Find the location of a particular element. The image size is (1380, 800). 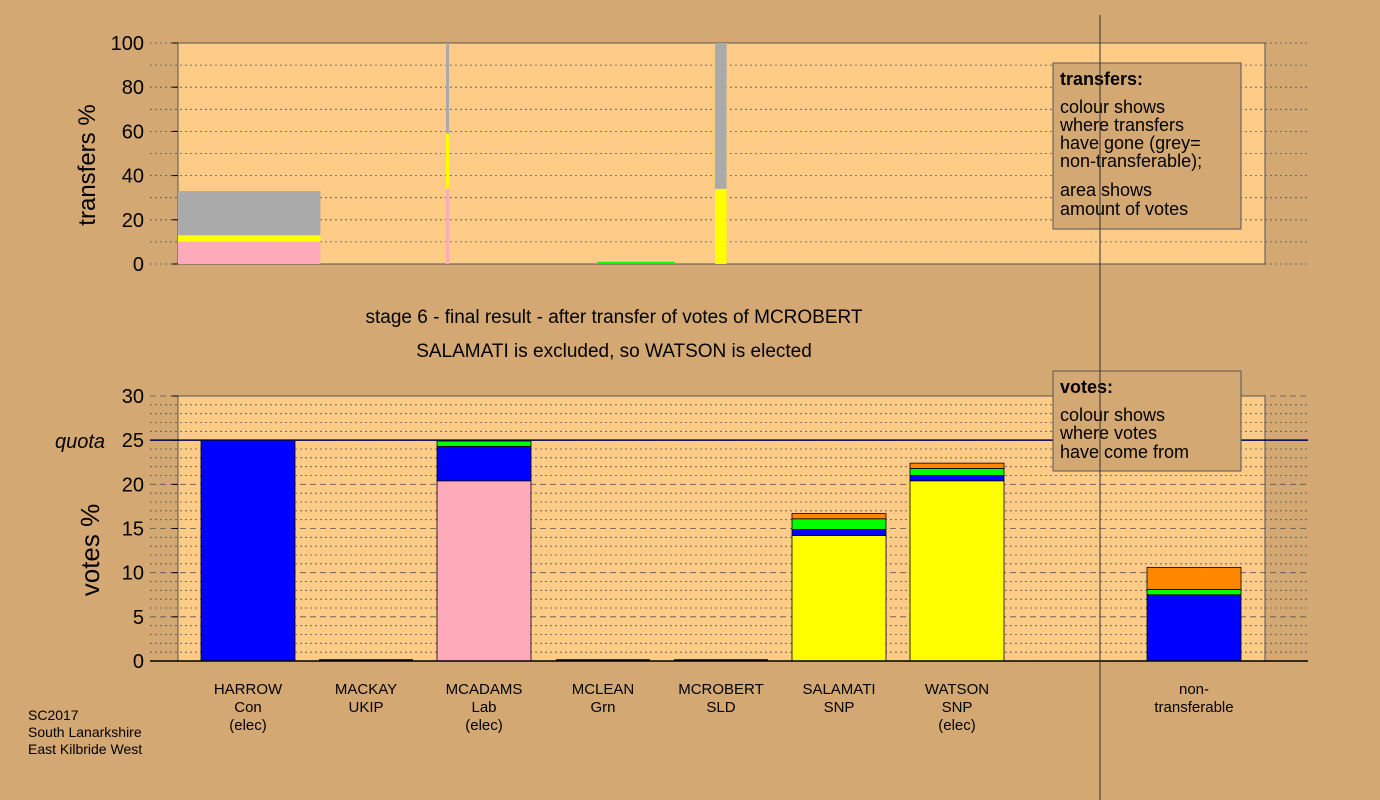

transfers-tick-label: 100 is located at coordinates (127, 44).